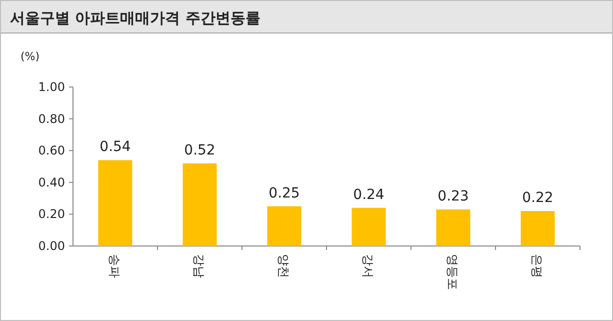 The height and width of the screenshot is (321, 613). I want to click on y-axis-title: (%), so click(30, 56).